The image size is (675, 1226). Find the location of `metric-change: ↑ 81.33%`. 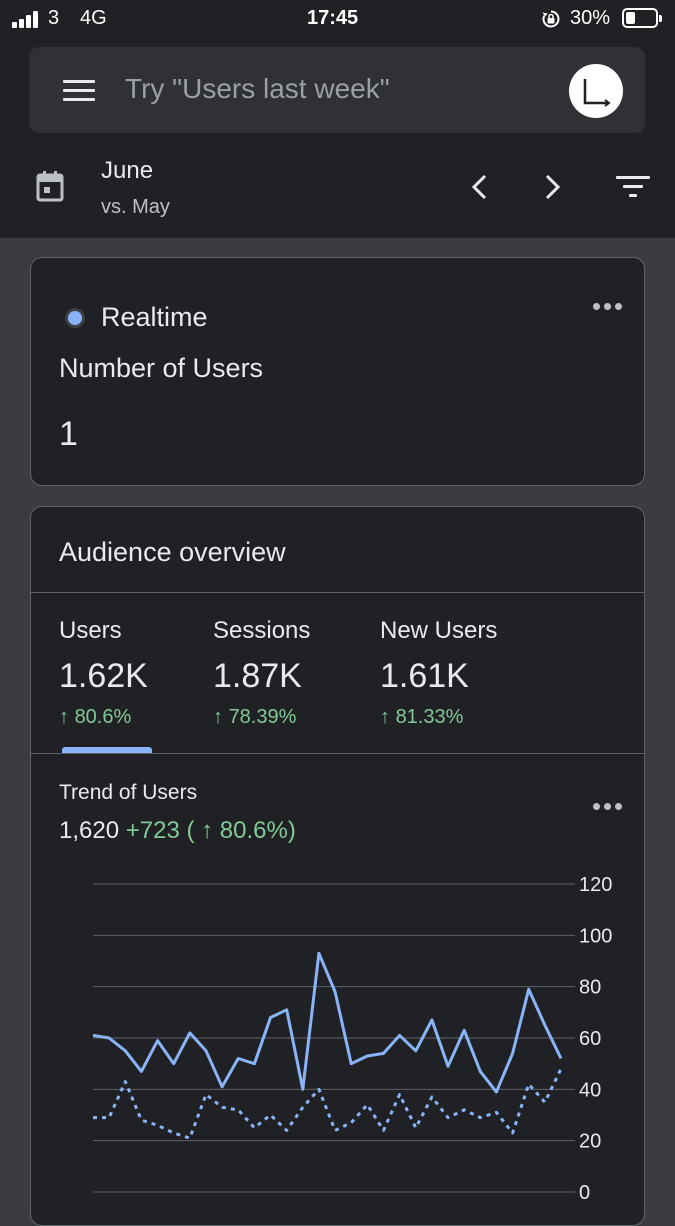

metric-change: ↑ 81.33% is located at coordinates (422, 717).